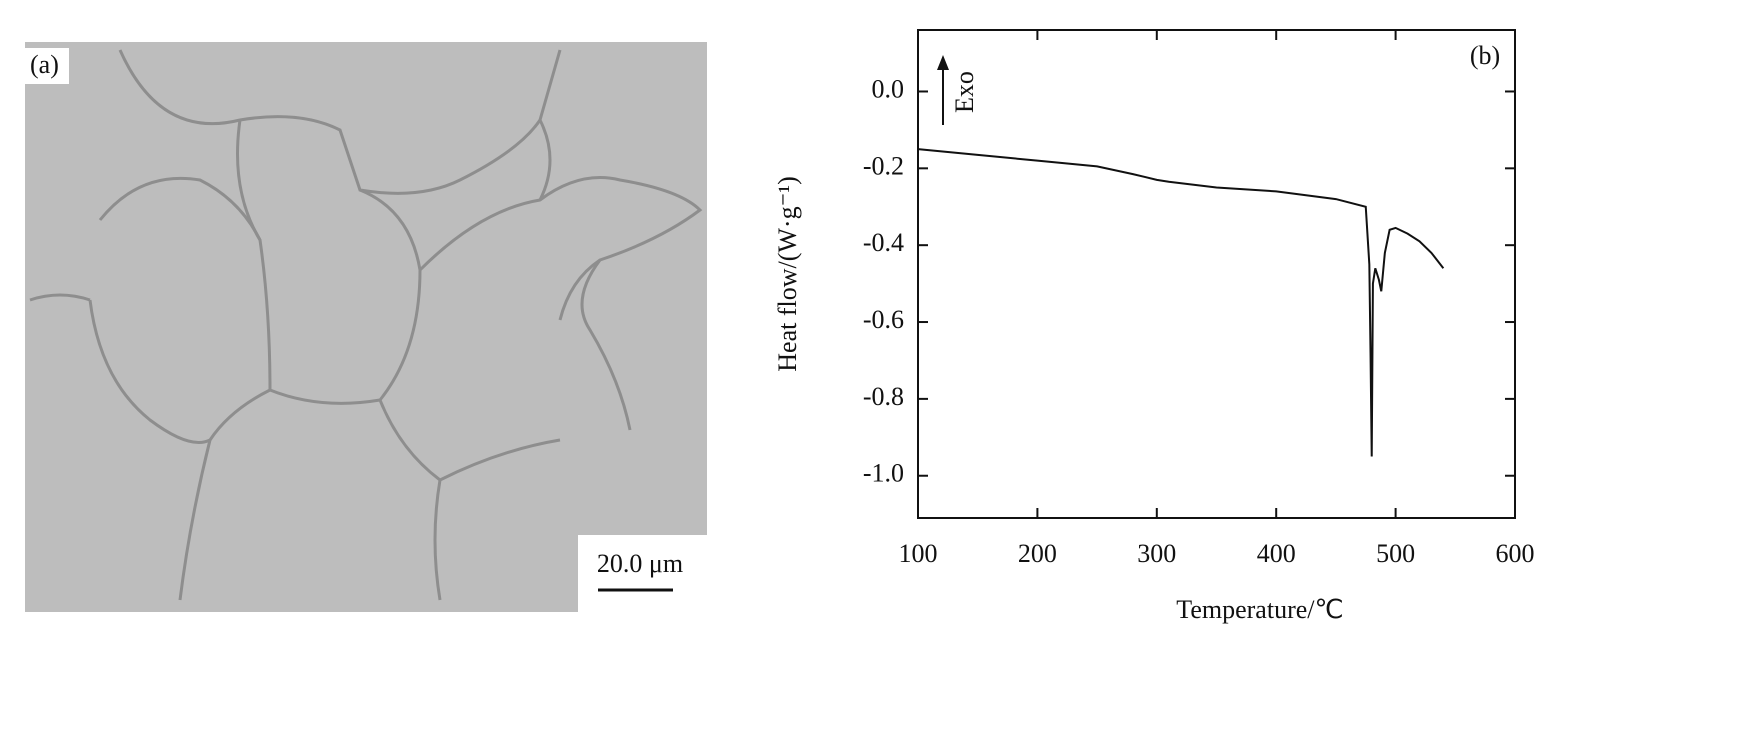 The height and width of the screenshot is (736, 1763). What do you see at coordinates (1037, 553) in the screenshot?
I see `x-tick-label: 200` at bounding box center [1037, 553].